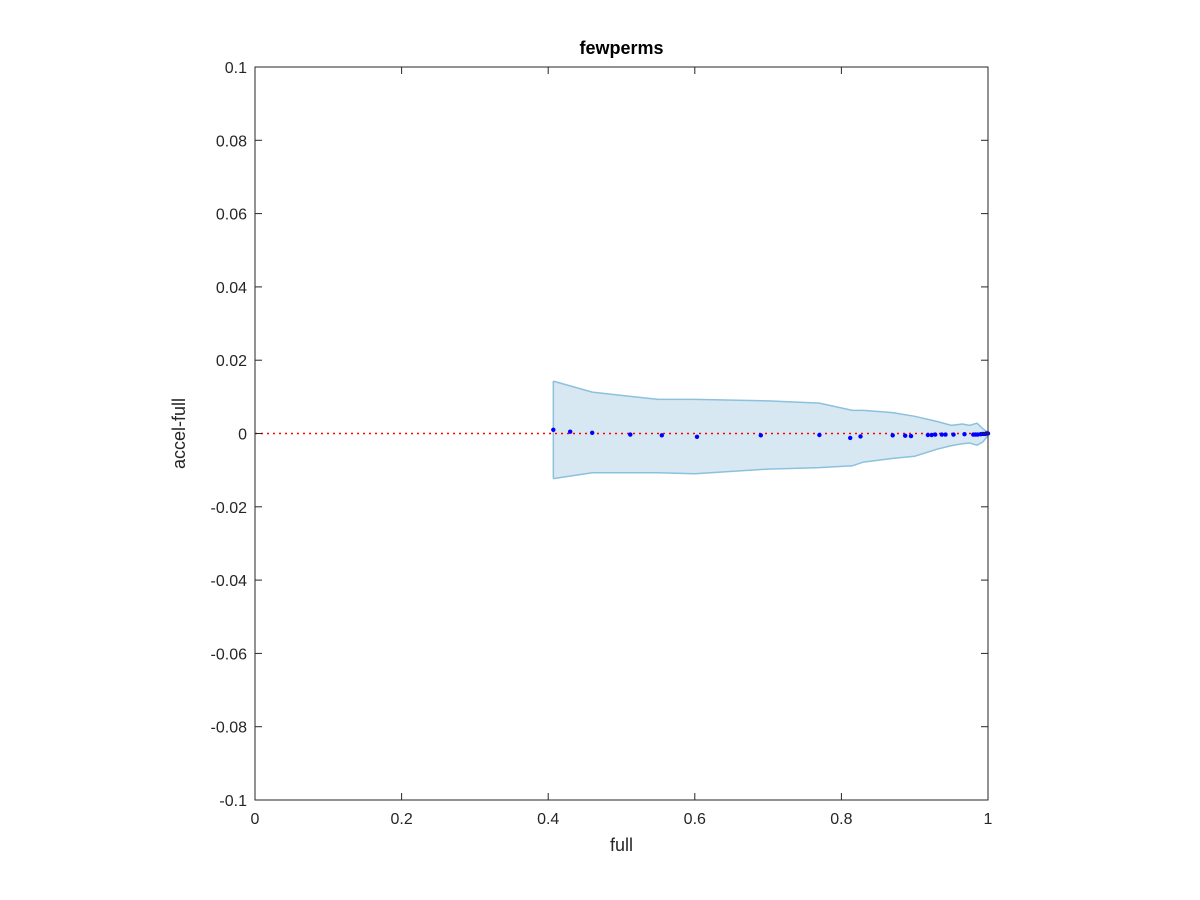 The image size is (1200, 900). I want to click on x-tick-label: 0.6, so click(695, 819).